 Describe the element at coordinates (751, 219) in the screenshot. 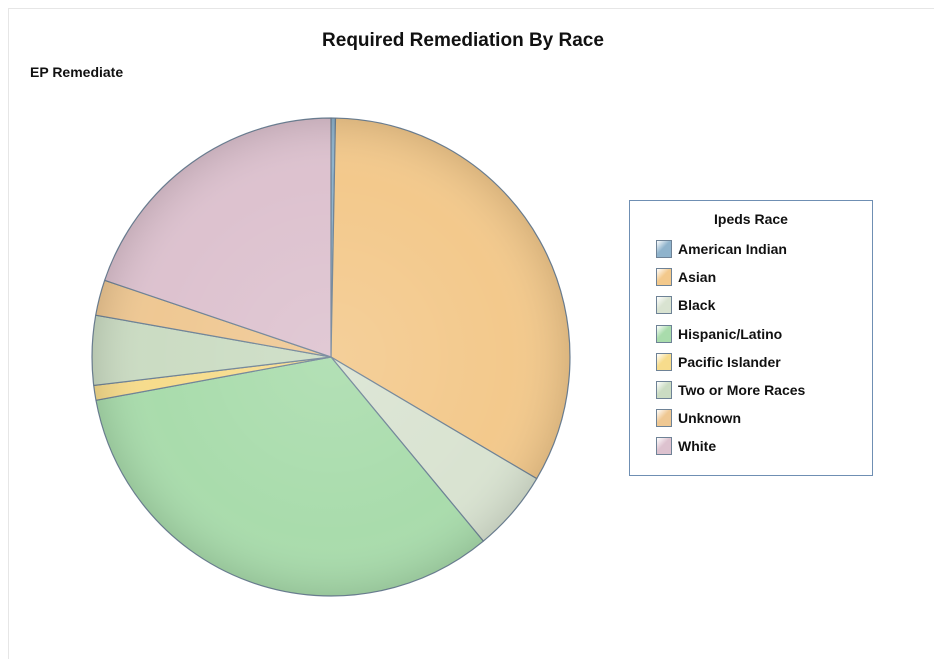

I see `legend-title: Ipeds Race` at that location.